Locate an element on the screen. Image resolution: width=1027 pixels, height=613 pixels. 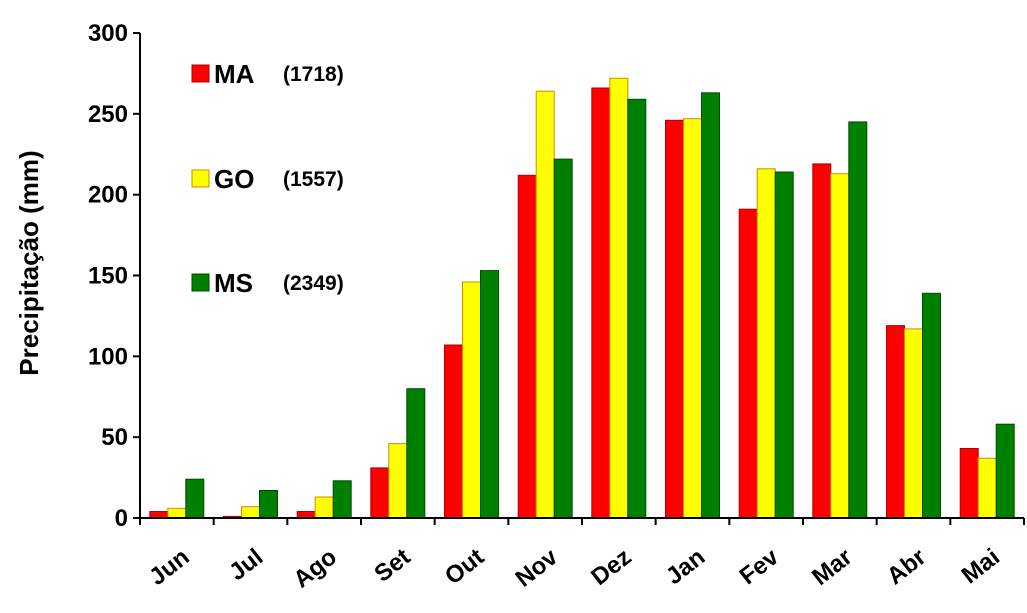
y-tick-label-150: 150 is located at coordinates (108, 276).